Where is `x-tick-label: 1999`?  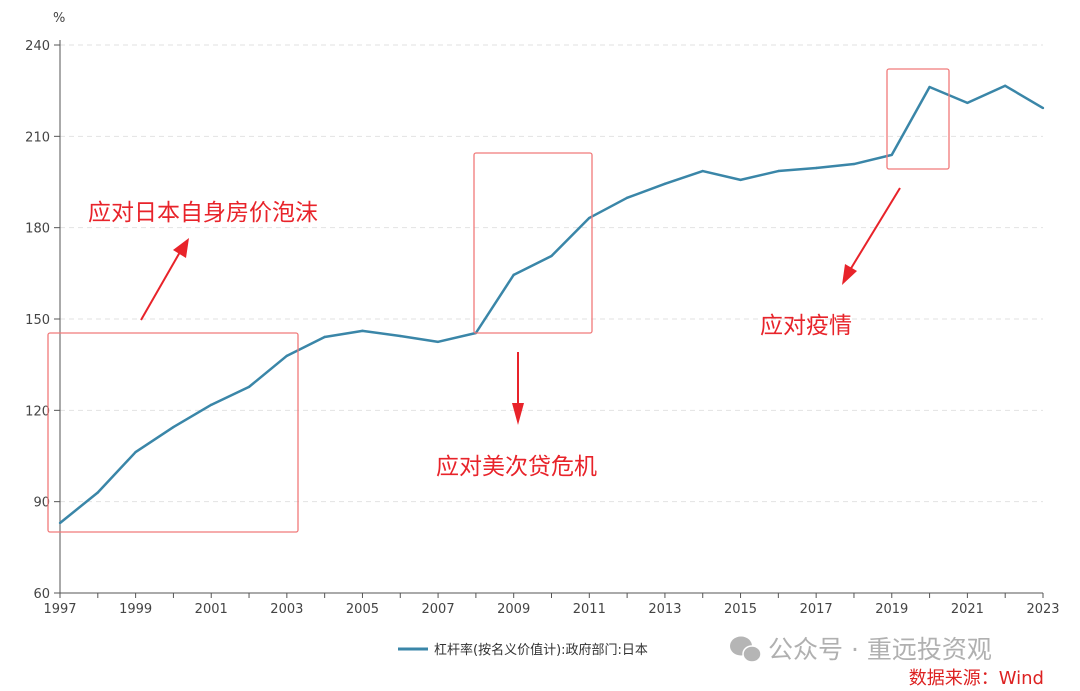 x-tick-label: 1999 is located at coordinates (135, 609).